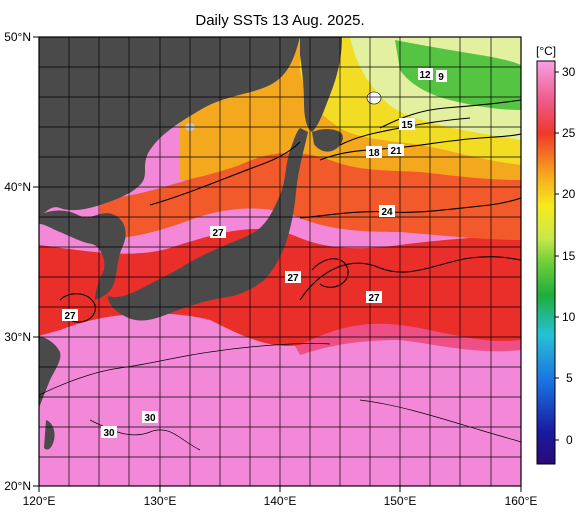 The width and height of the screenshot is (585, 512). Describe the element at coordinates (374, 98) in the screenshot. I see `cold-eddy-ring` at that location.